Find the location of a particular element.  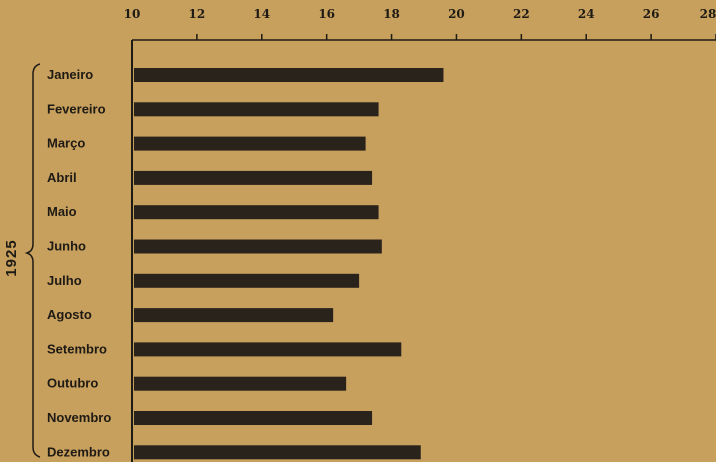

category-label: Setembro is located at coordinates (77, 348).